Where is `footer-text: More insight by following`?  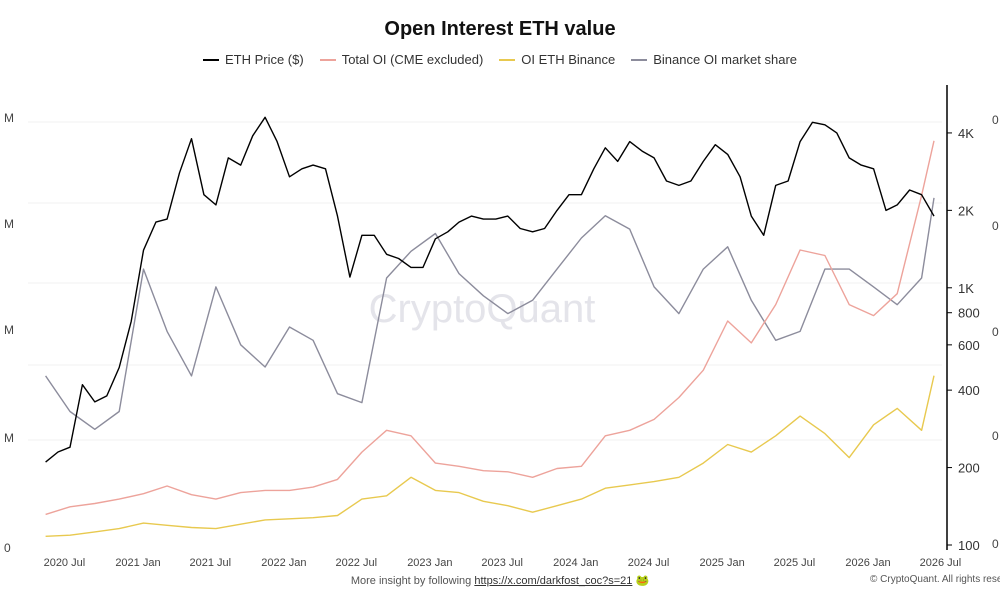 footer-text: More insight by following is located at coordinates (411, 581).